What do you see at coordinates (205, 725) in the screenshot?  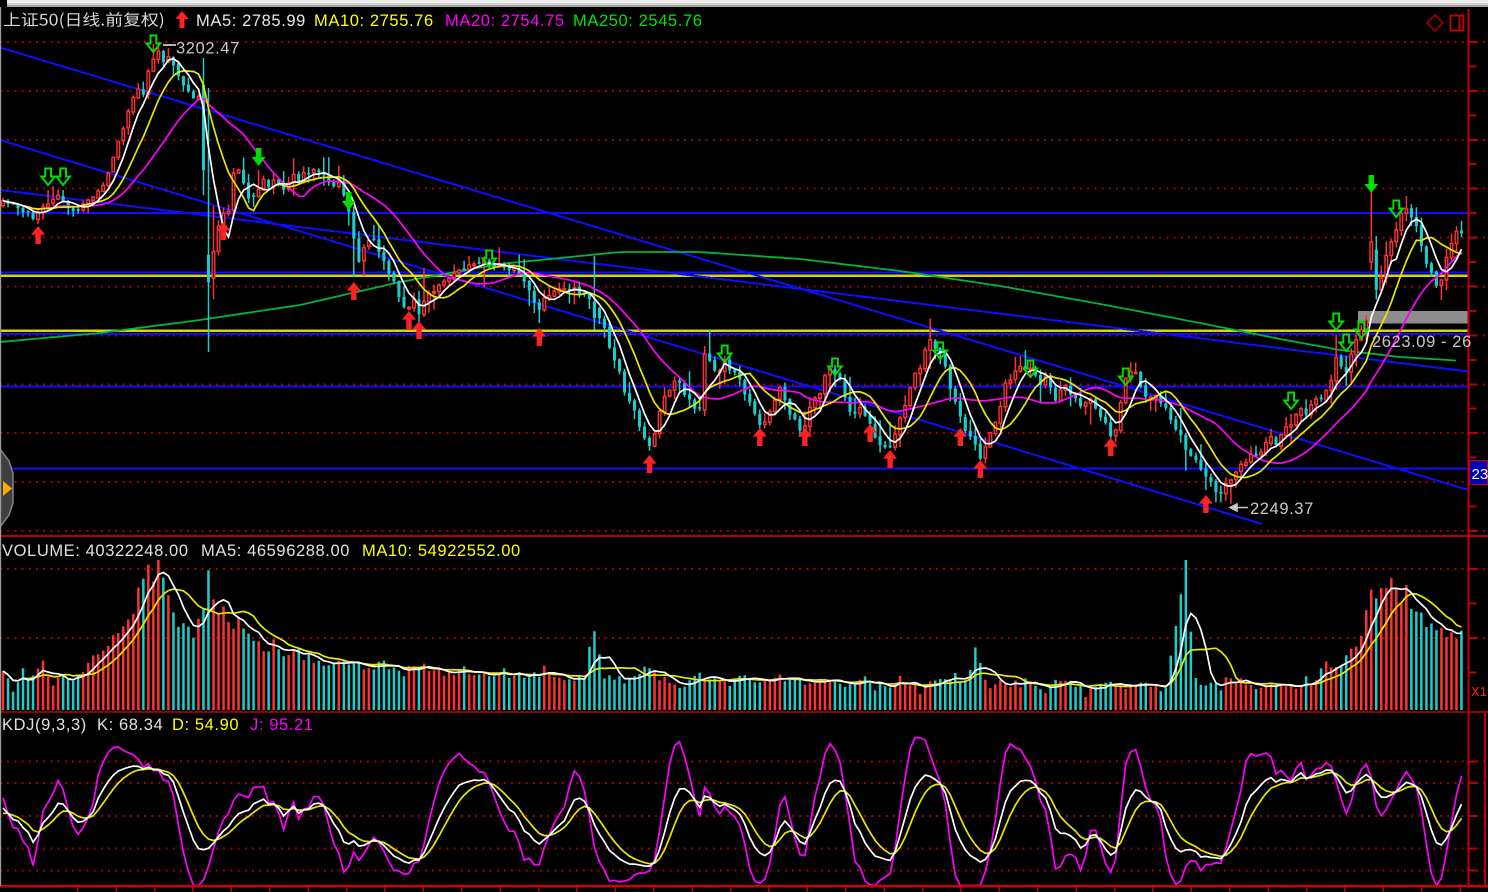 I see `svg-text: D: 54.90` at bounding box center [205, 725].